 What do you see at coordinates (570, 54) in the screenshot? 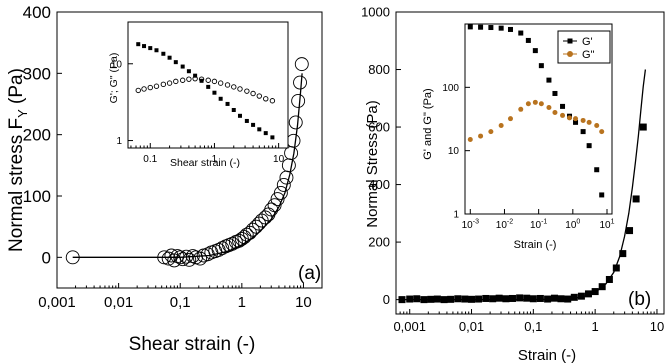
I see `legend-marker-g-double-prime` at bounding box center [570, 54].